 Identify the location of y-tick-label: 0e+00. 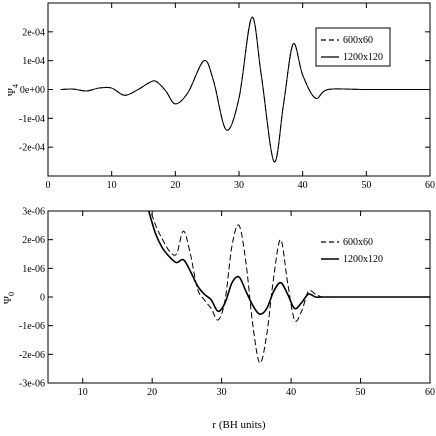
(32, 90).